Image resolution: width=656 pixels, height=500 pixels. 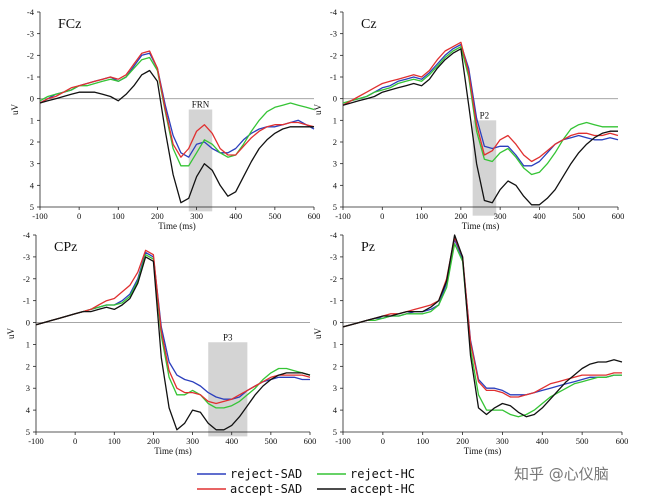 What do you see at coordinates (382, 489) in the screenshot?
I see `legend-label-accept-hc: accept-HC` at bounding box center [382, 489].